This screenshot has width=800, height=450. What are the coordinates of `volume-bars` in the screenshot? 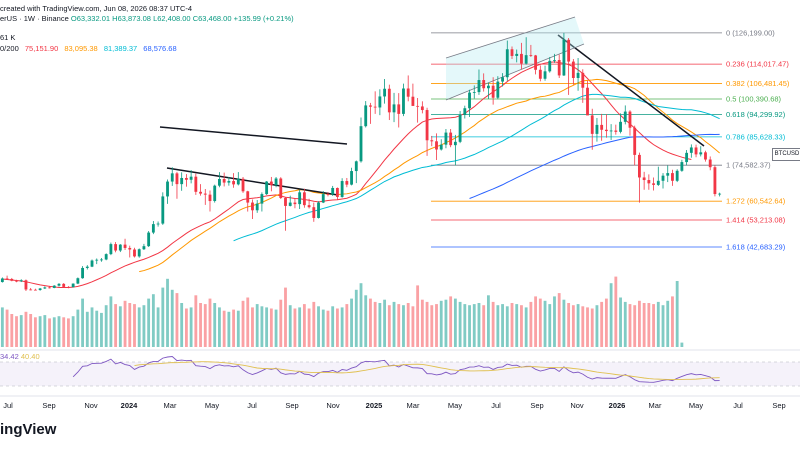 It's located at (342, 311).